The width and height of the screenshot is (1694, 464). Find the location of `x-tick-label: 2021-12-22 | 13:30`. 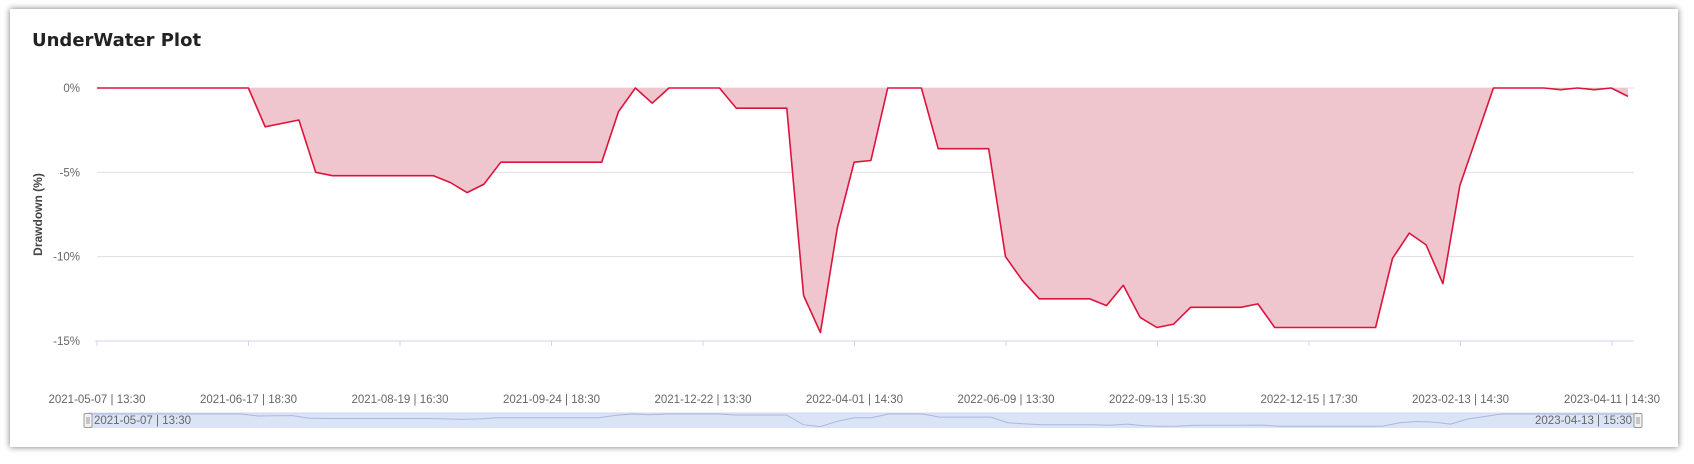

x-tick-label: 2021-12-22 | 13:30 is located at coordinates (703, 400).